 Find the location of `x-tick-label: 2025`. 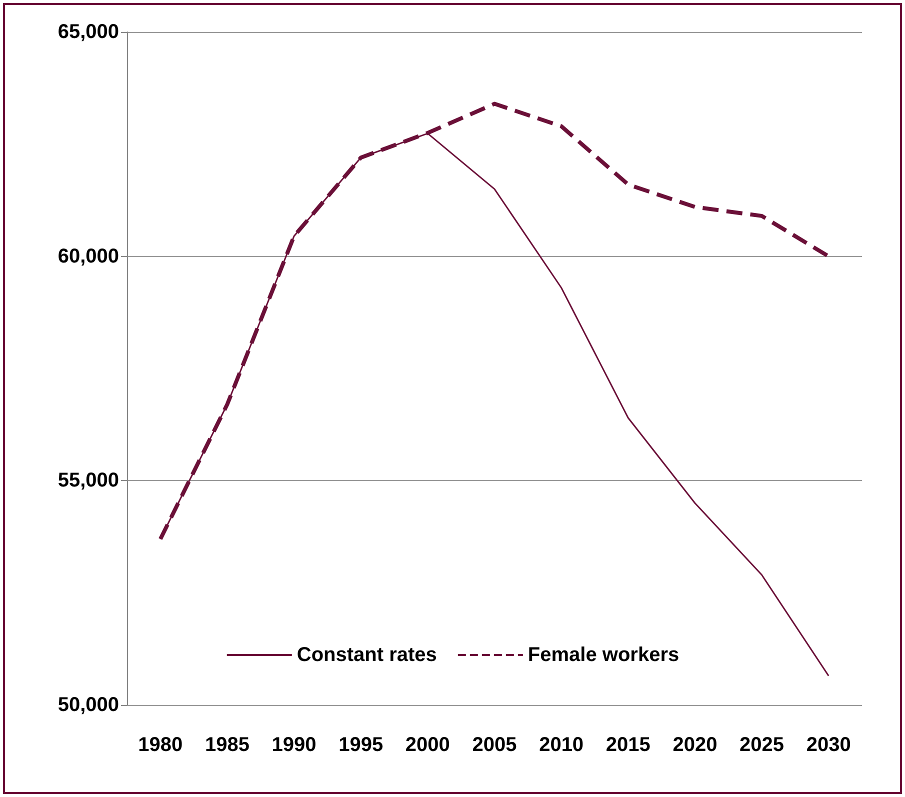

x-tick-label: 2025 is located at coordinates (762, 745).